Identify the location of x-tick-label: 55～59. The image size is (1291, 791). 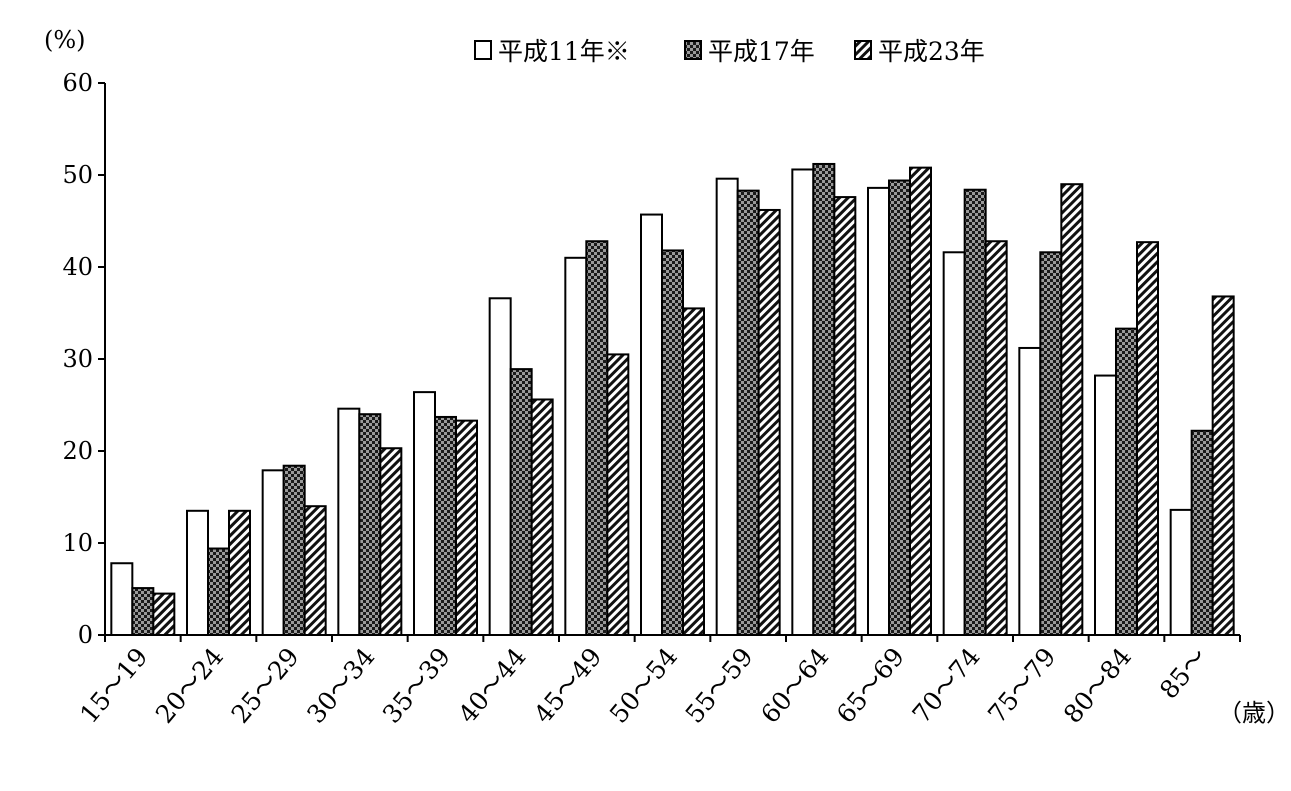
(719, 685).